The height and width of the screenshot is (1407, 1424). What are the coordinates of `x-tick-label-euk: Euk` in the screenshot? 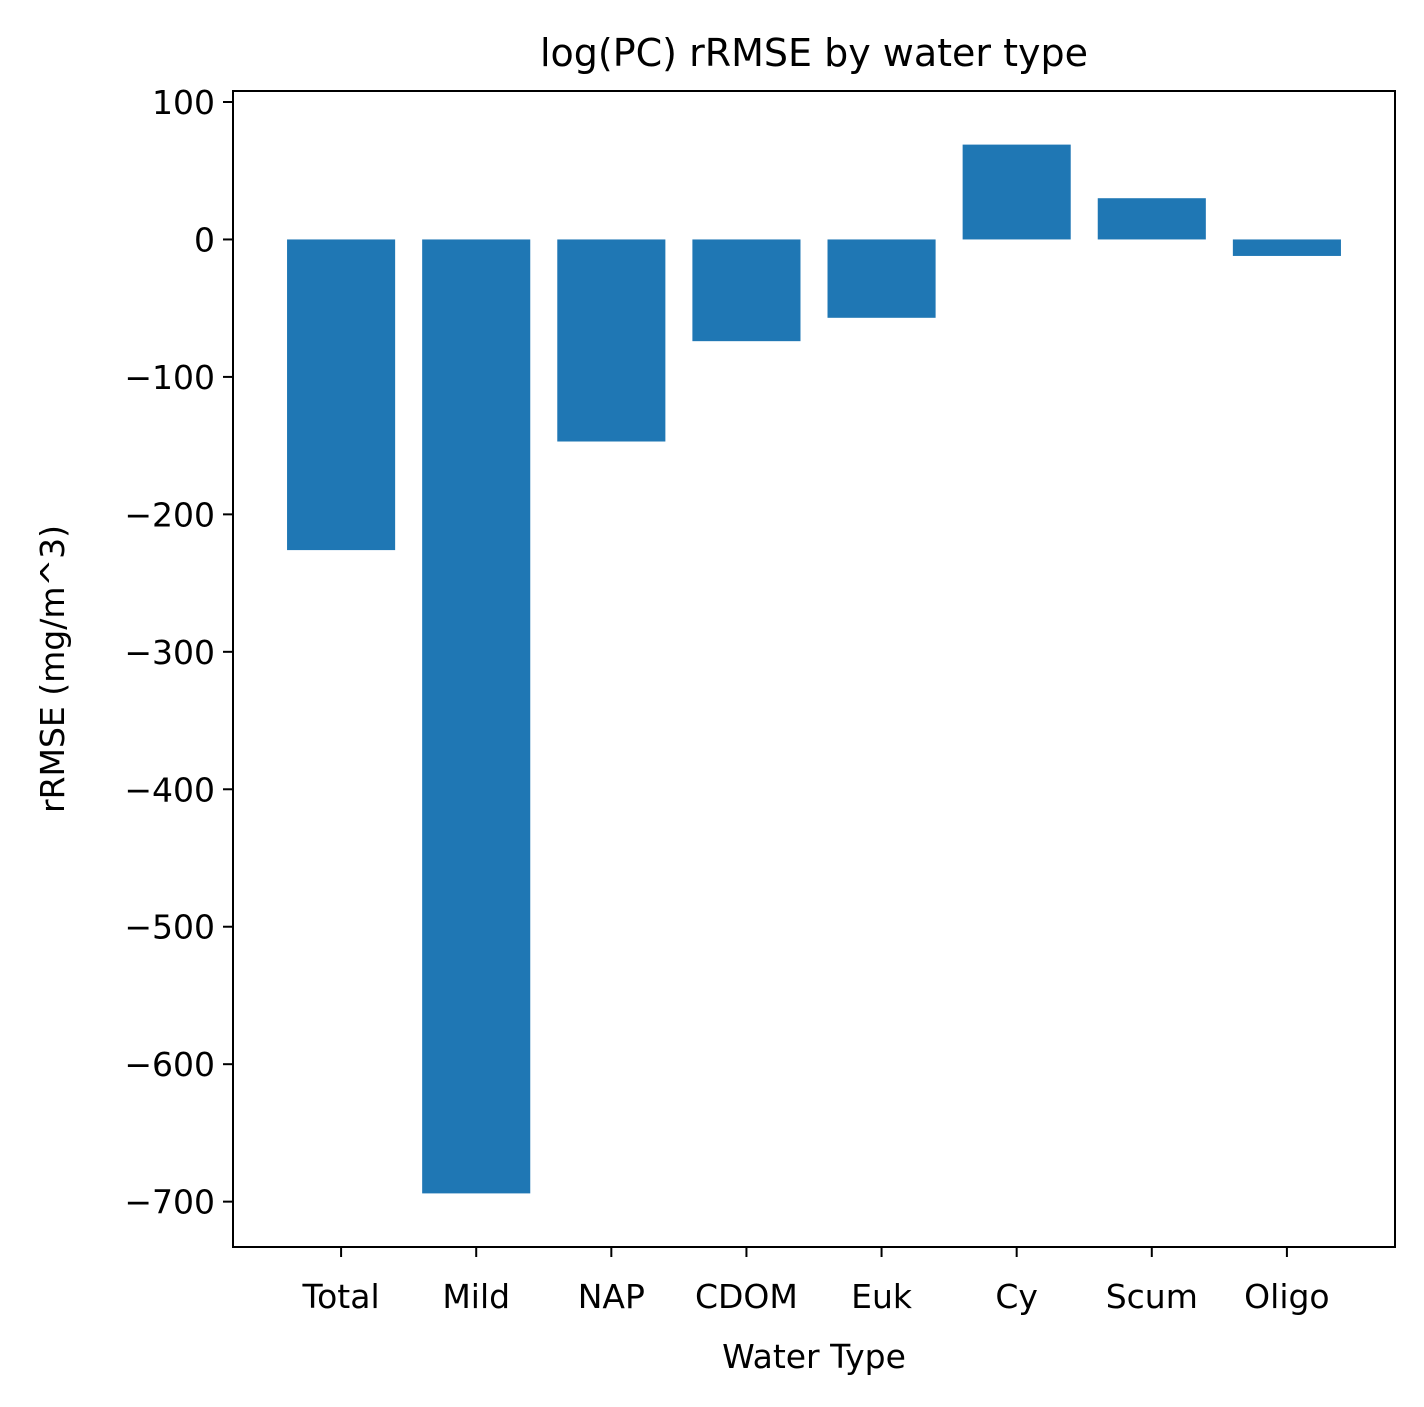 It's located at (882, 1296).